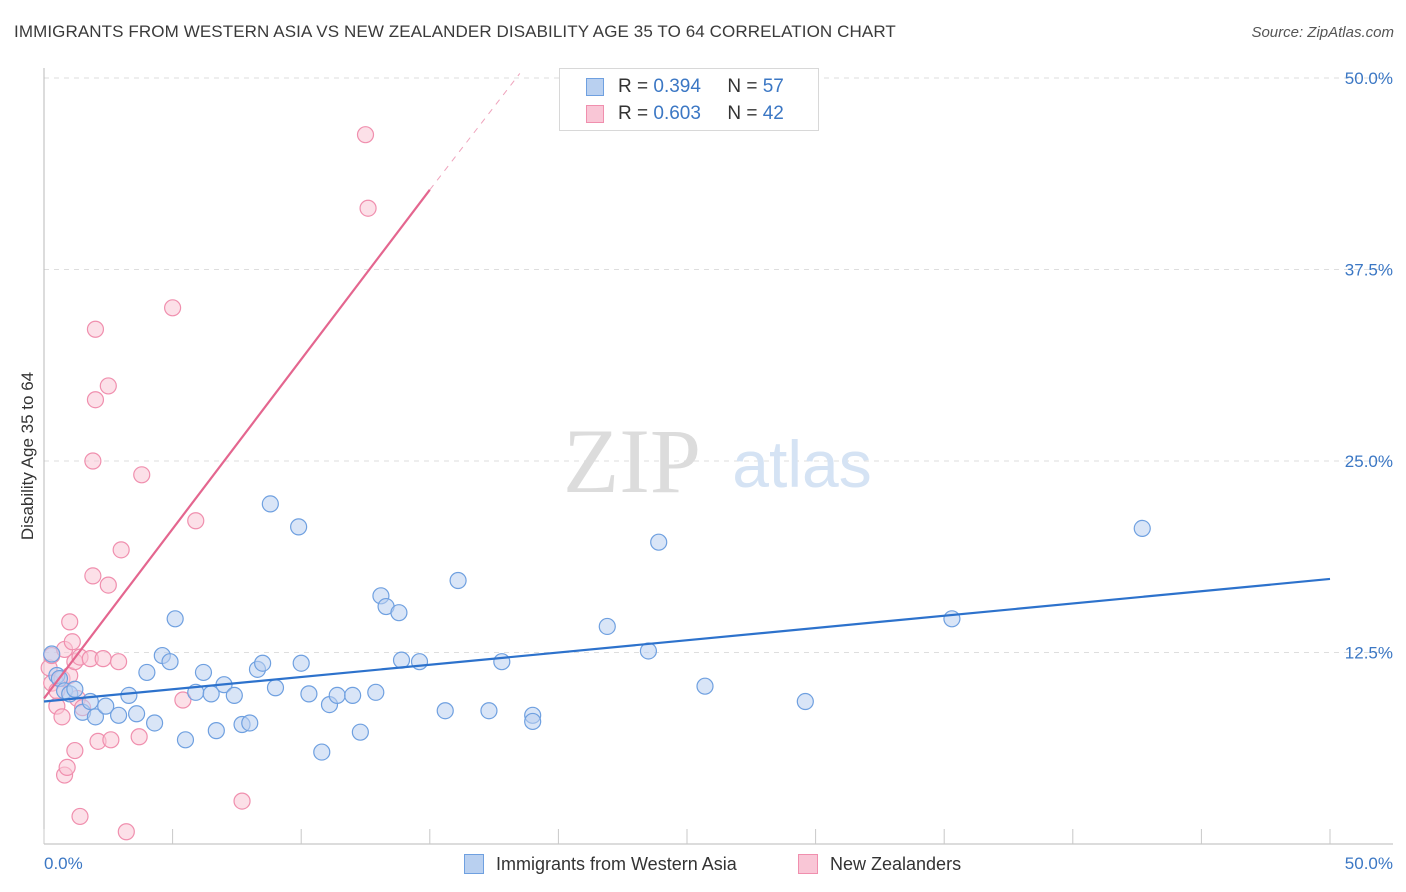  I want to click on legend-stats-western-asia: R = 0.394 N = 57, so click(701, 87).